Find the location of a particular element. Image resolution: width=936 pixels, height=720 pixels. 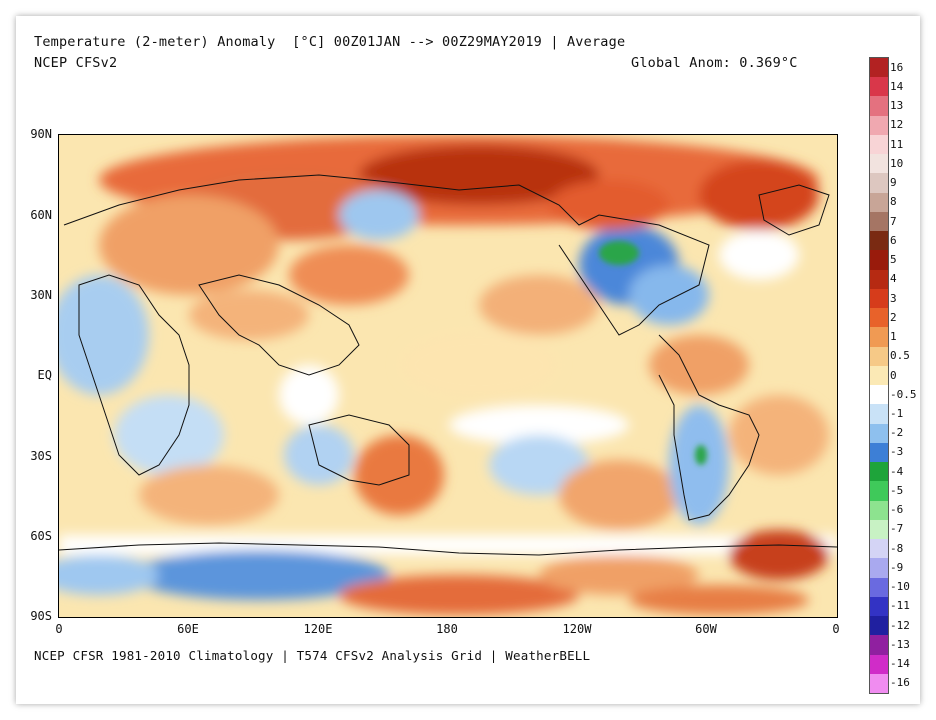

colorbar-tick-label: -0.5 is located at coordinates (903, 394).